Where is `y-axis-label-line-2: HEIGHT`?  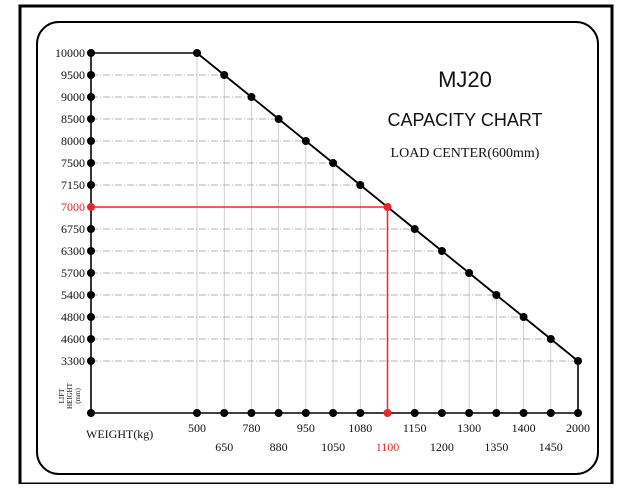
y-axis-label-line-2: HEIGHT is located at coordinates (70, 395).